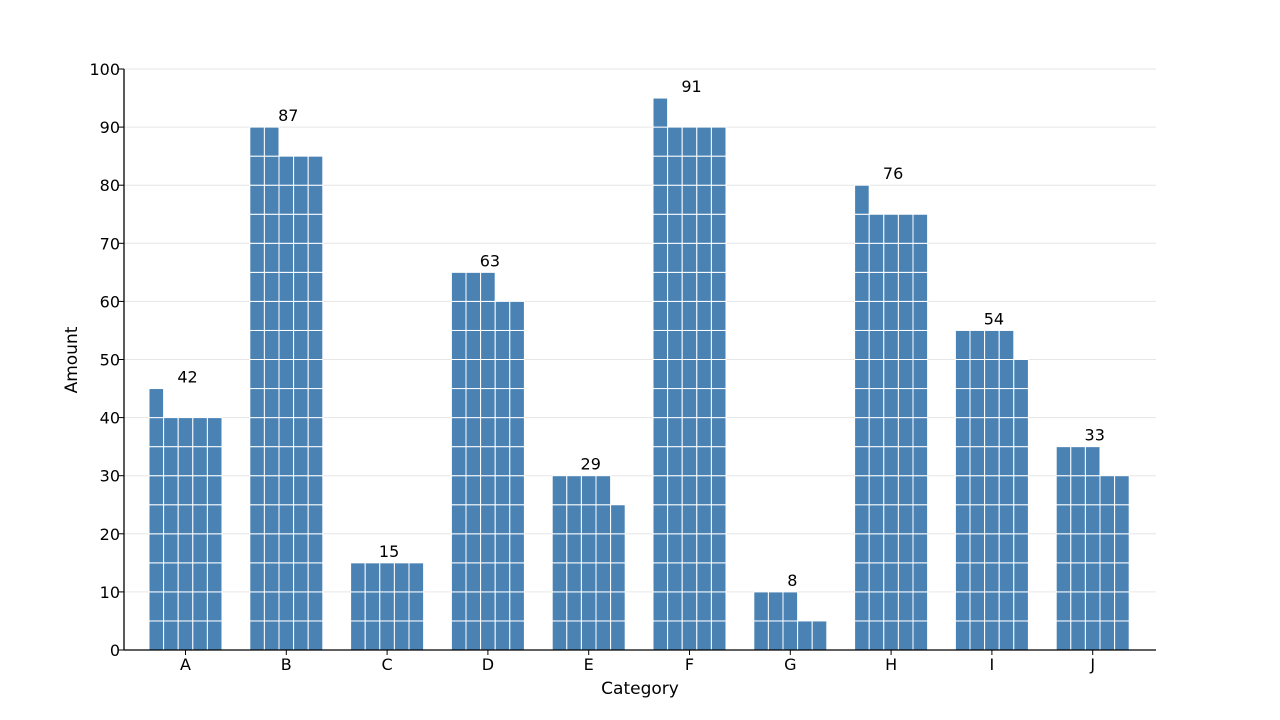 The height and width of the screenshot is (720, 1280). What do you see at coordinates (286, 388) in the screenshot?
I see `bar-B` at bounding box center [286, 388].